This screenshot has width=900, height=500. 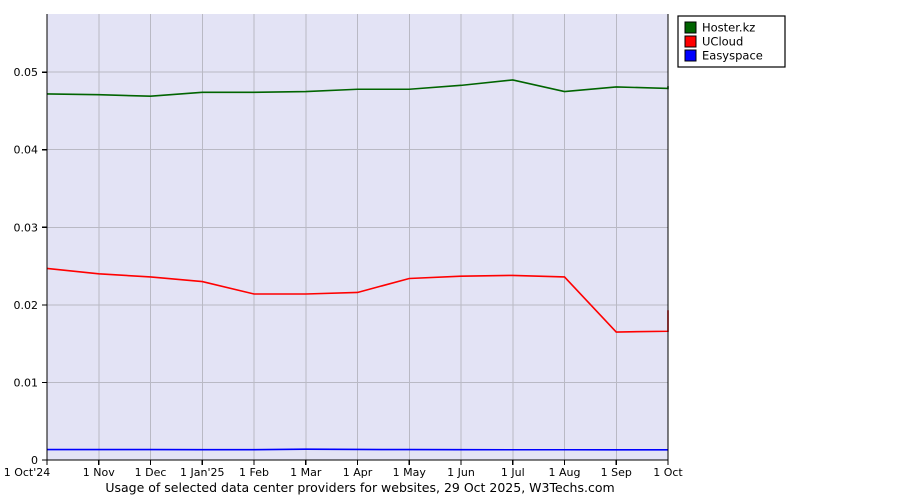 What do you see at coordinates (202, 472) in the screenshot?
I see `x-tick-label: 1 Jan'25` at bounding box center [202, 472].